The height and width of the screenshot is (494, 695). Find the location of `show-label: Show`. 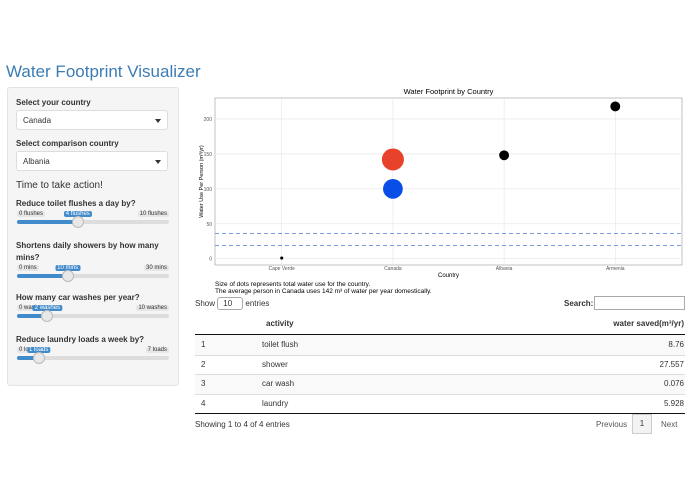

show-label: Show is located at coordinates (205, 303).